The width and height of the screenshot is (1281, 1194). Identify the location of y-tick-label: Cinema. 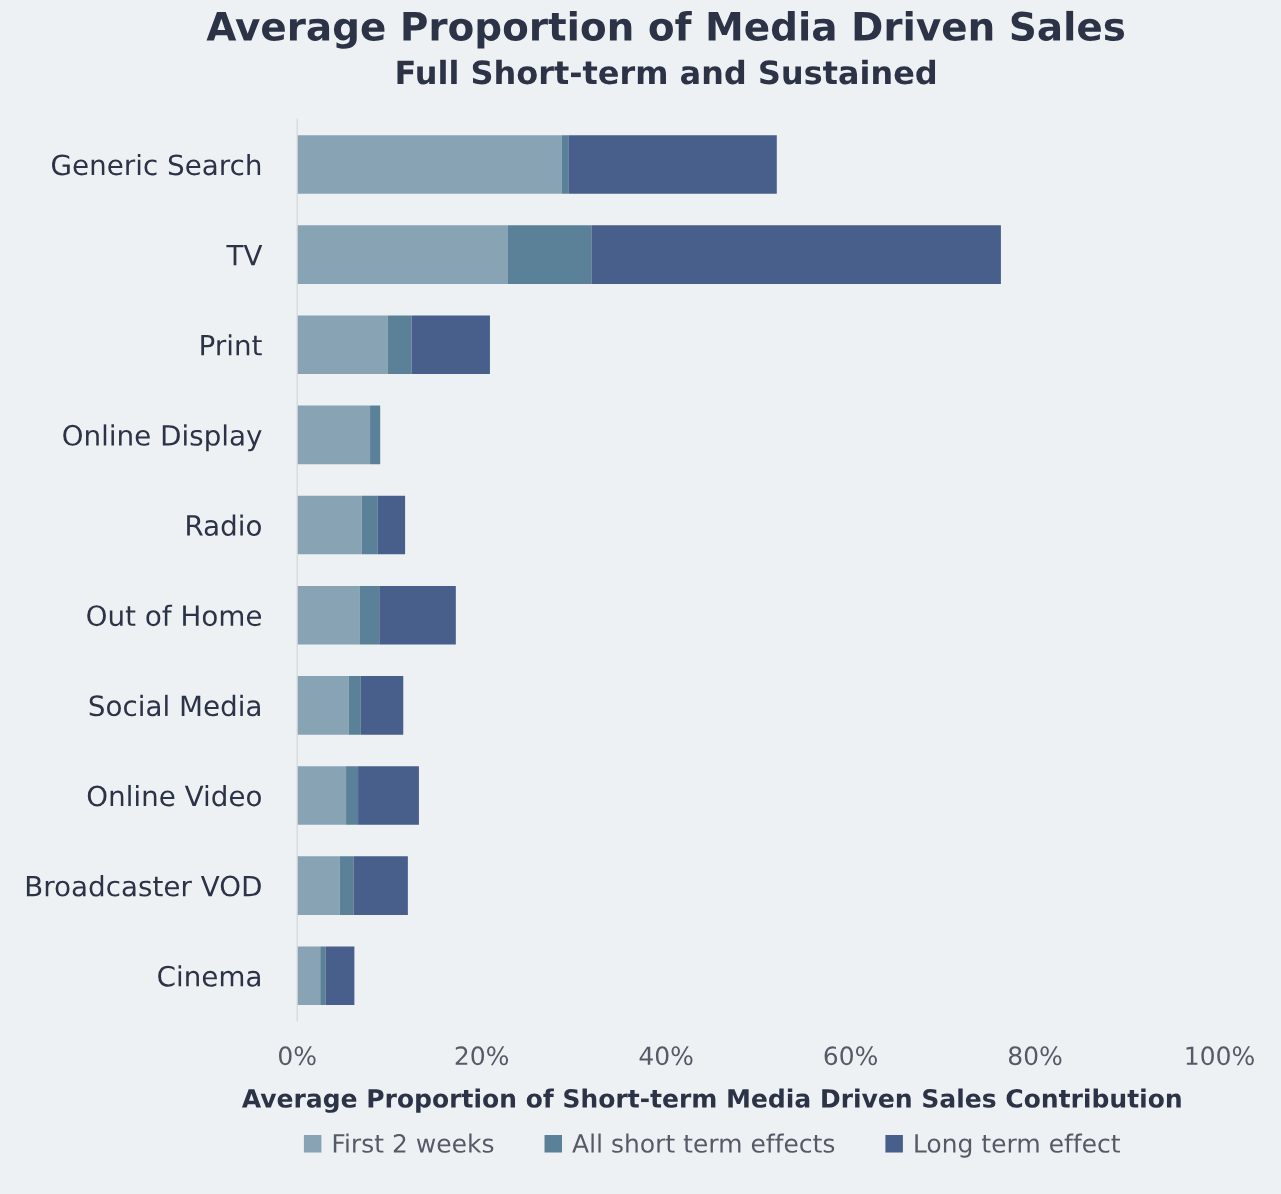
(209, 976).